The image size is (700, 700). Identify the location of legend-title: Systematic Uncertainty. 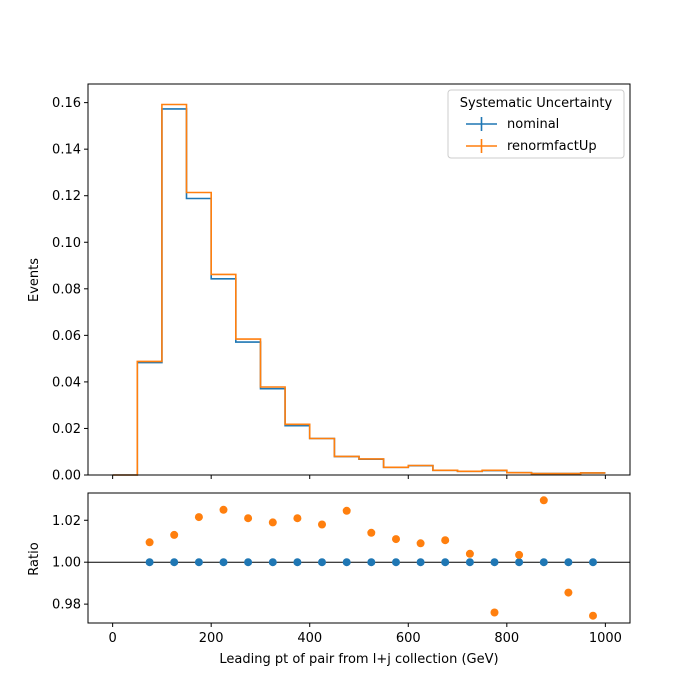
(536, 103).